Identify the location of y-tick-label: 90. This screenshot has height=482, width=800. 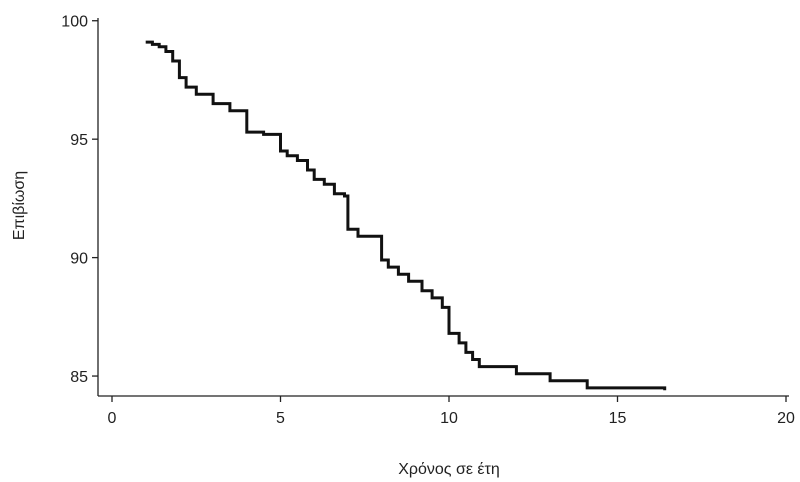
(79, 259).